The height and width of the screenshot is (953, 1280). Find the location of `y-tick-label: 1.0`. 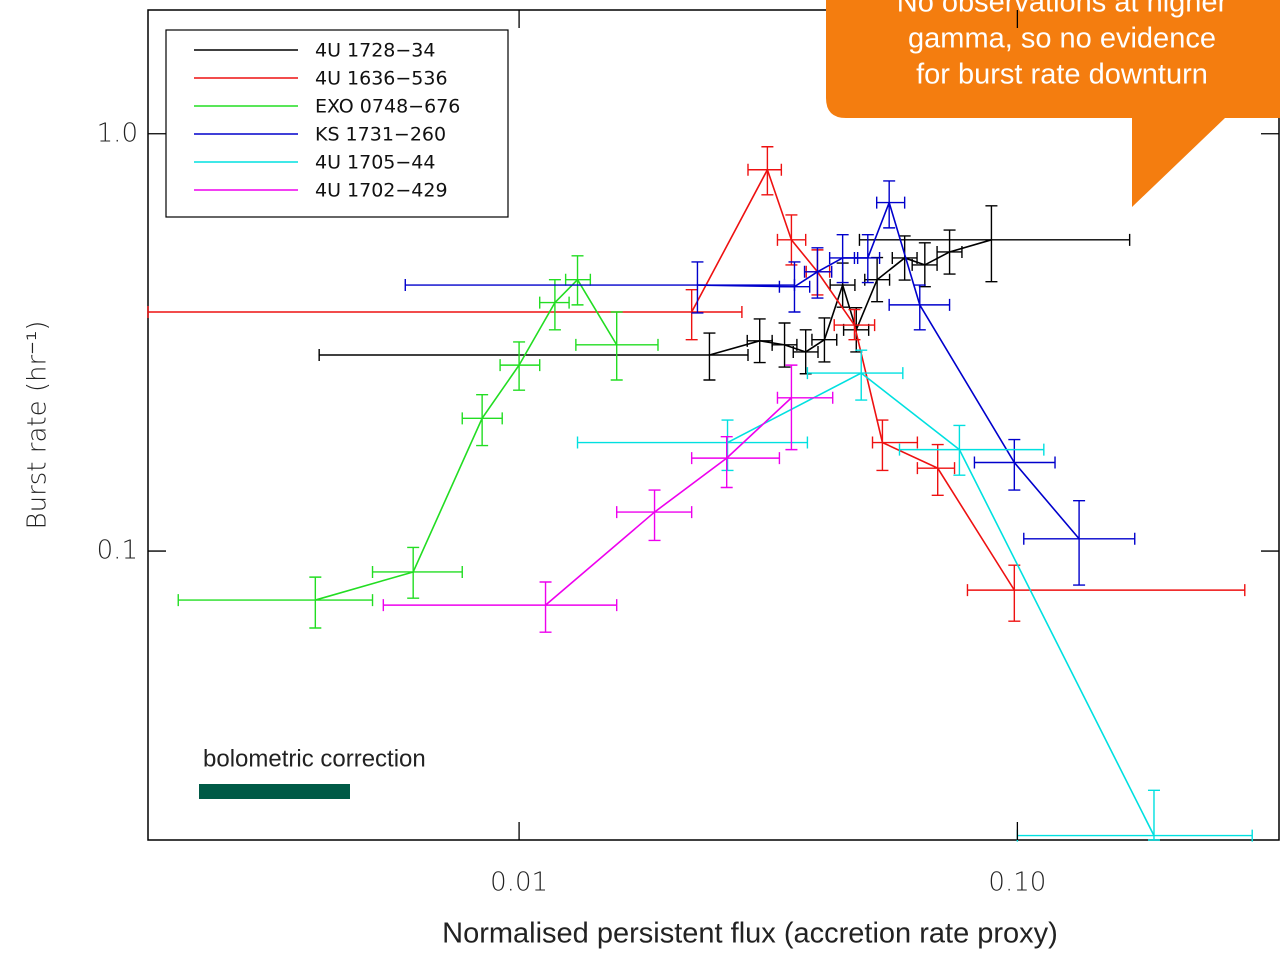

y-tick-label: 1.0 is located at coordinates (117, 133).